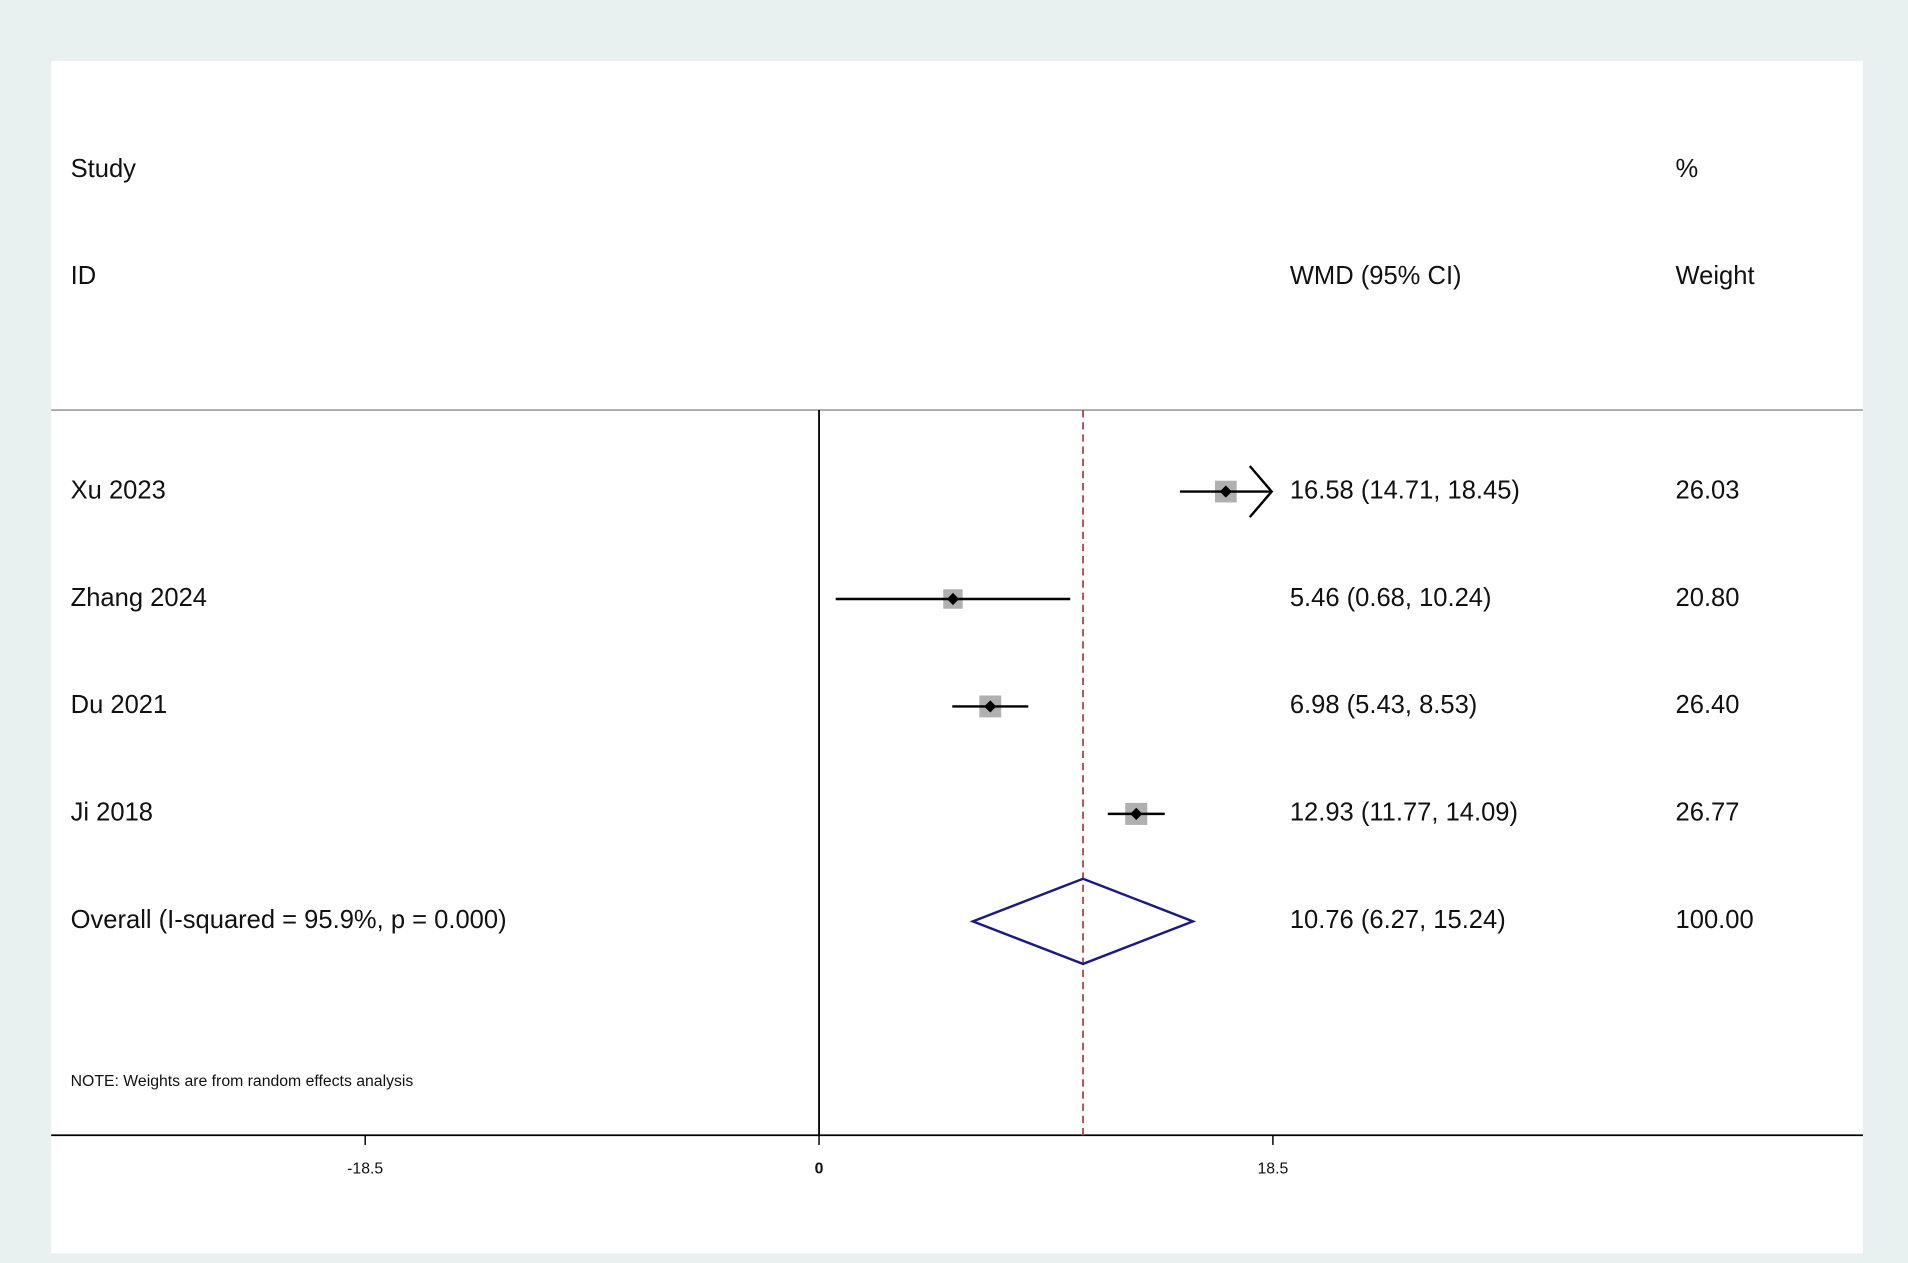 The width and height of the screenshot is (1908, 1263). Describe the element at coordinates (365, 1168) in the screenshot. I see `x-tick-label: -18.5` at that location.